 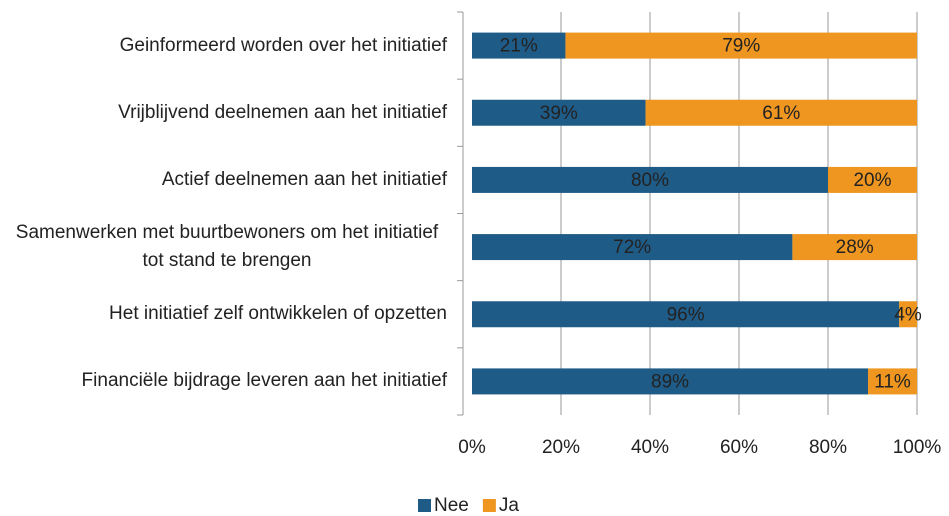 What do you see at coordinates (283, 45) in the screenshot?
I see `category-text: Geinformeerd worden over het initiatief` at bounding box center [283, 45].